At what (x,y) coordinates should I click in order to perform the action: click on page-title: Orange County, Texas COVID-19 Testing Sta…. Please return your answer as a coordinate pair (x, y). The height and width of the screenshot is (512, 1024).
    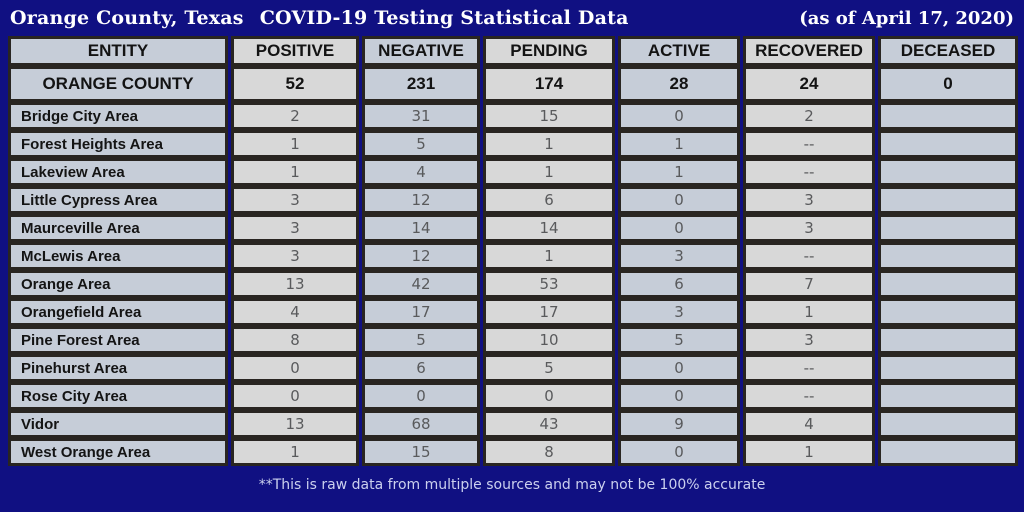
    Looking at the image, I should click on (319, 18).